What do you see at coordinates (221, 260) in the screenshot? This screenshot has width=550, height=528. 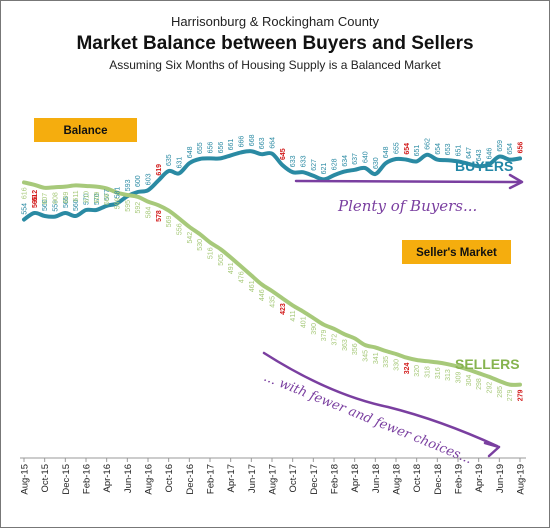 I see `sellers-data-label: 505` at bounding box center [221, 260].